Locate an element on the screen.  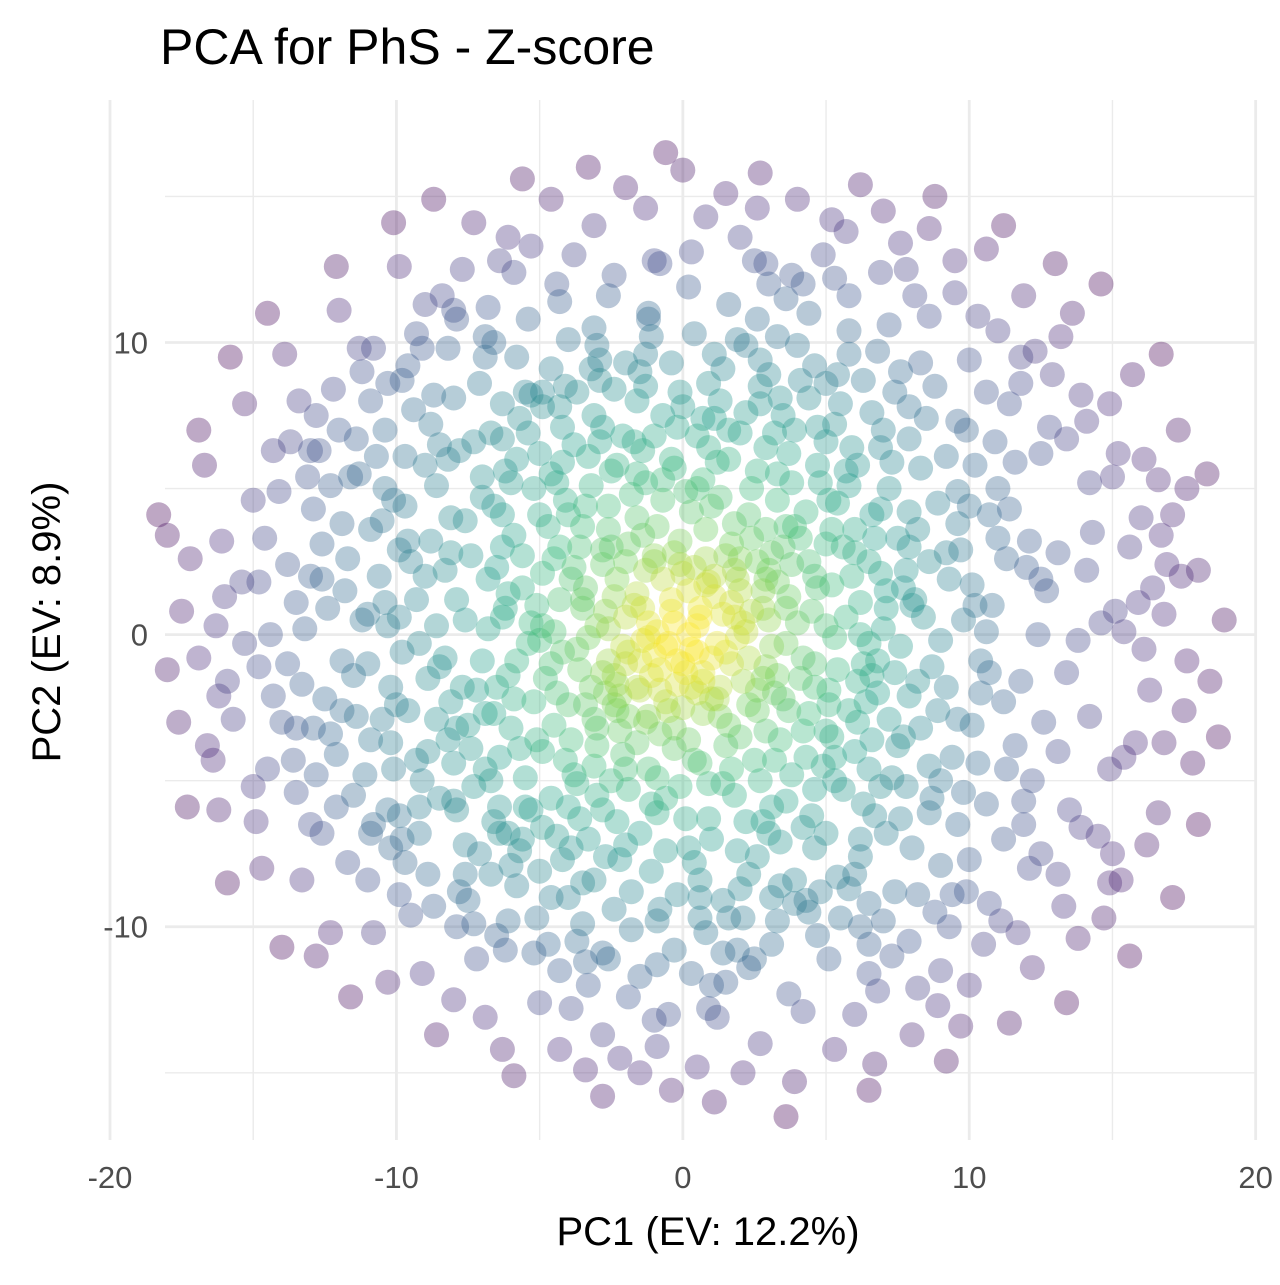
y-tick-label: -10 is located at coordinates (125, 927).